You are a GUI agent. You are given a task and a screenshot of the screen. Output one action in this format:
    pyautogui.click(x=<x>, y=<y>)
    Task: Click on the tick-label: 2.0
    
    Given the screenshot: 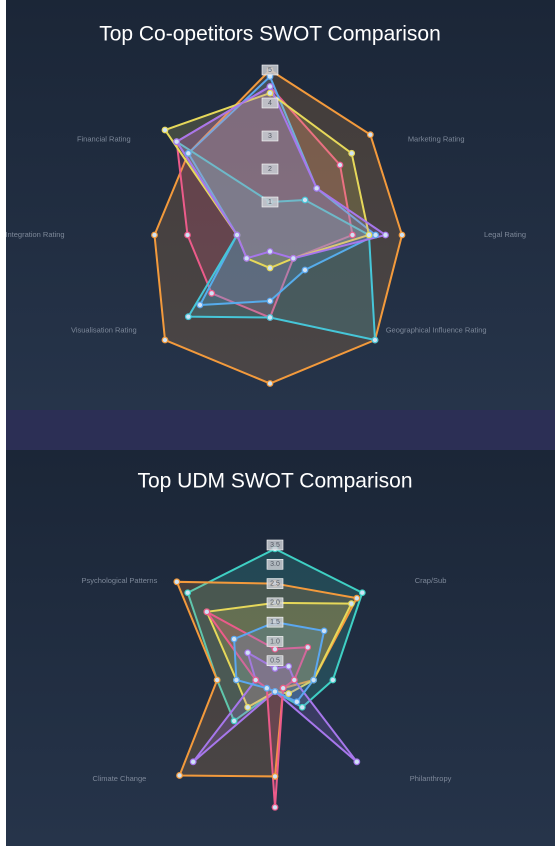 What is the action you would take?
    pyautogui.click(x=275, y=603)
    